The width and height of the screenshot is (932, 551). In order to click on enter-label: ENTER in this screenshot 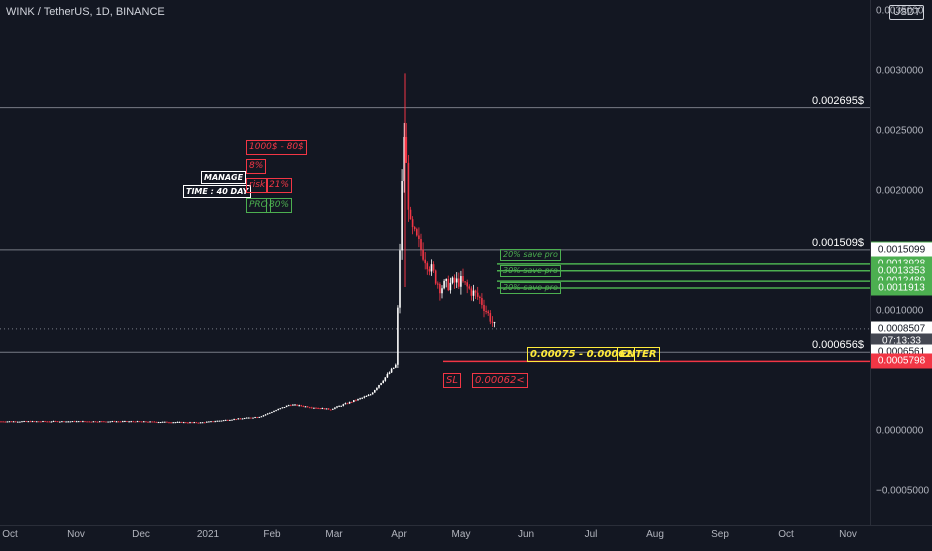, I will do `click(638, 354)`.